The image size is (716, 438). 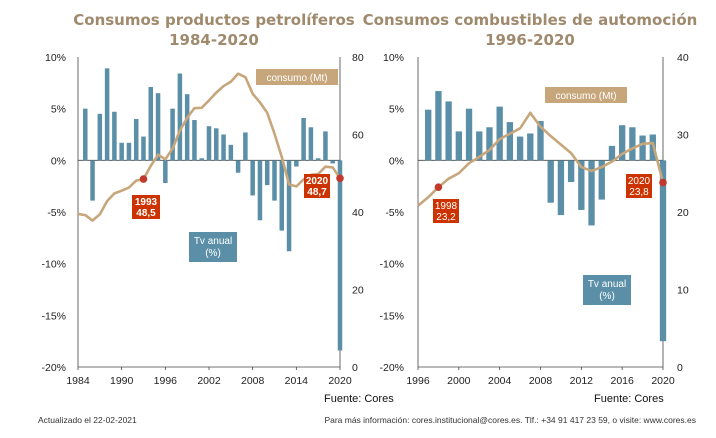 What do you see at coordinates (53, 368) in the screenshot?
I see `chart1-y-left-tick: -20%` at bounding box center [53, 368].